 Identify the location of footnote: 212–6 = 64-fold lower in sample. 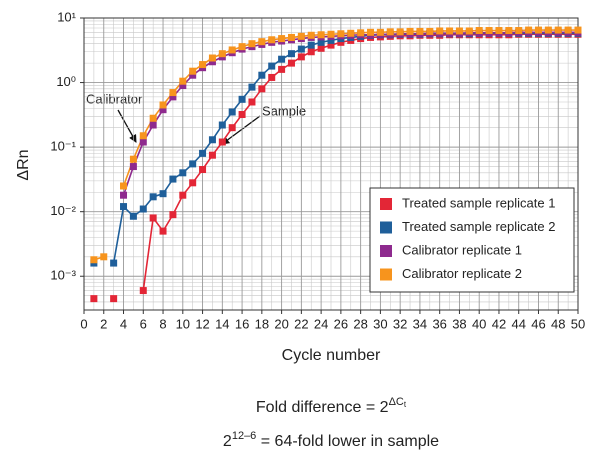
(331, 440).